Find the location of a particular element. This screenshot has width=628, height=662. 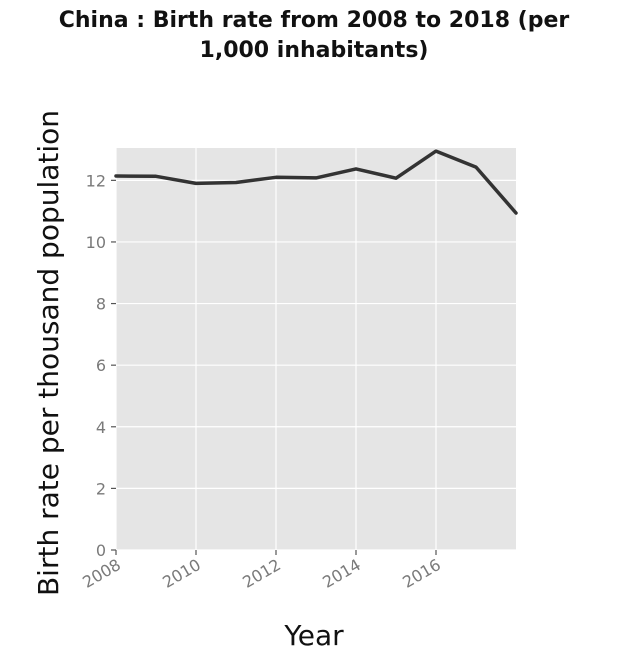

y-tick-label: 12 is located at coordinates (96, 180).